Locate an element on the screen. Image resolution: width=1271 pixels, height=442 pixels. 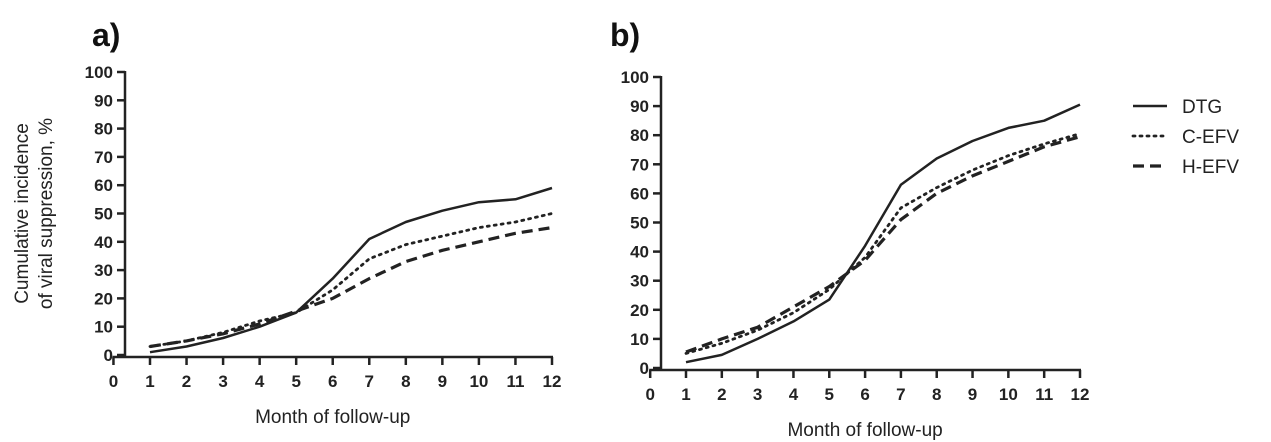
series-line-c-efv is located at coordinates (351, 280).